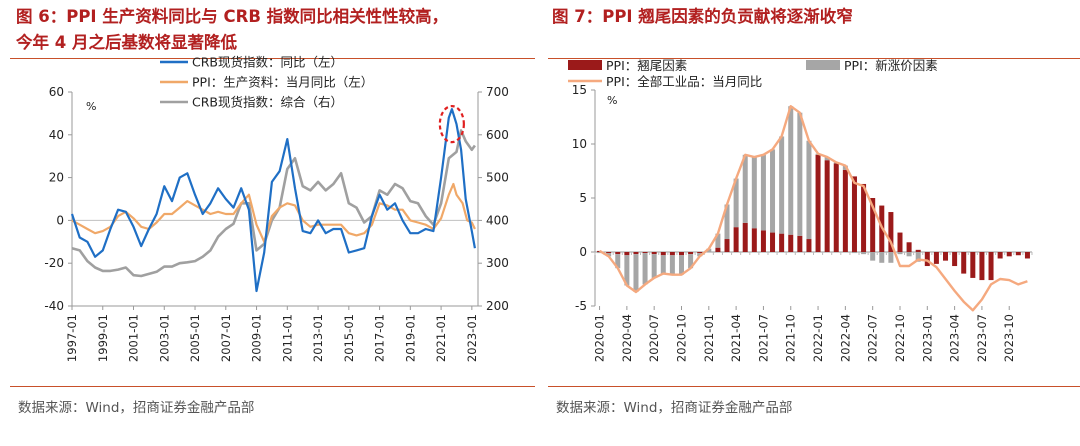 The image size is (1080, 446). I want to click on x-tick-label: 2020-07, so click(654, 338).